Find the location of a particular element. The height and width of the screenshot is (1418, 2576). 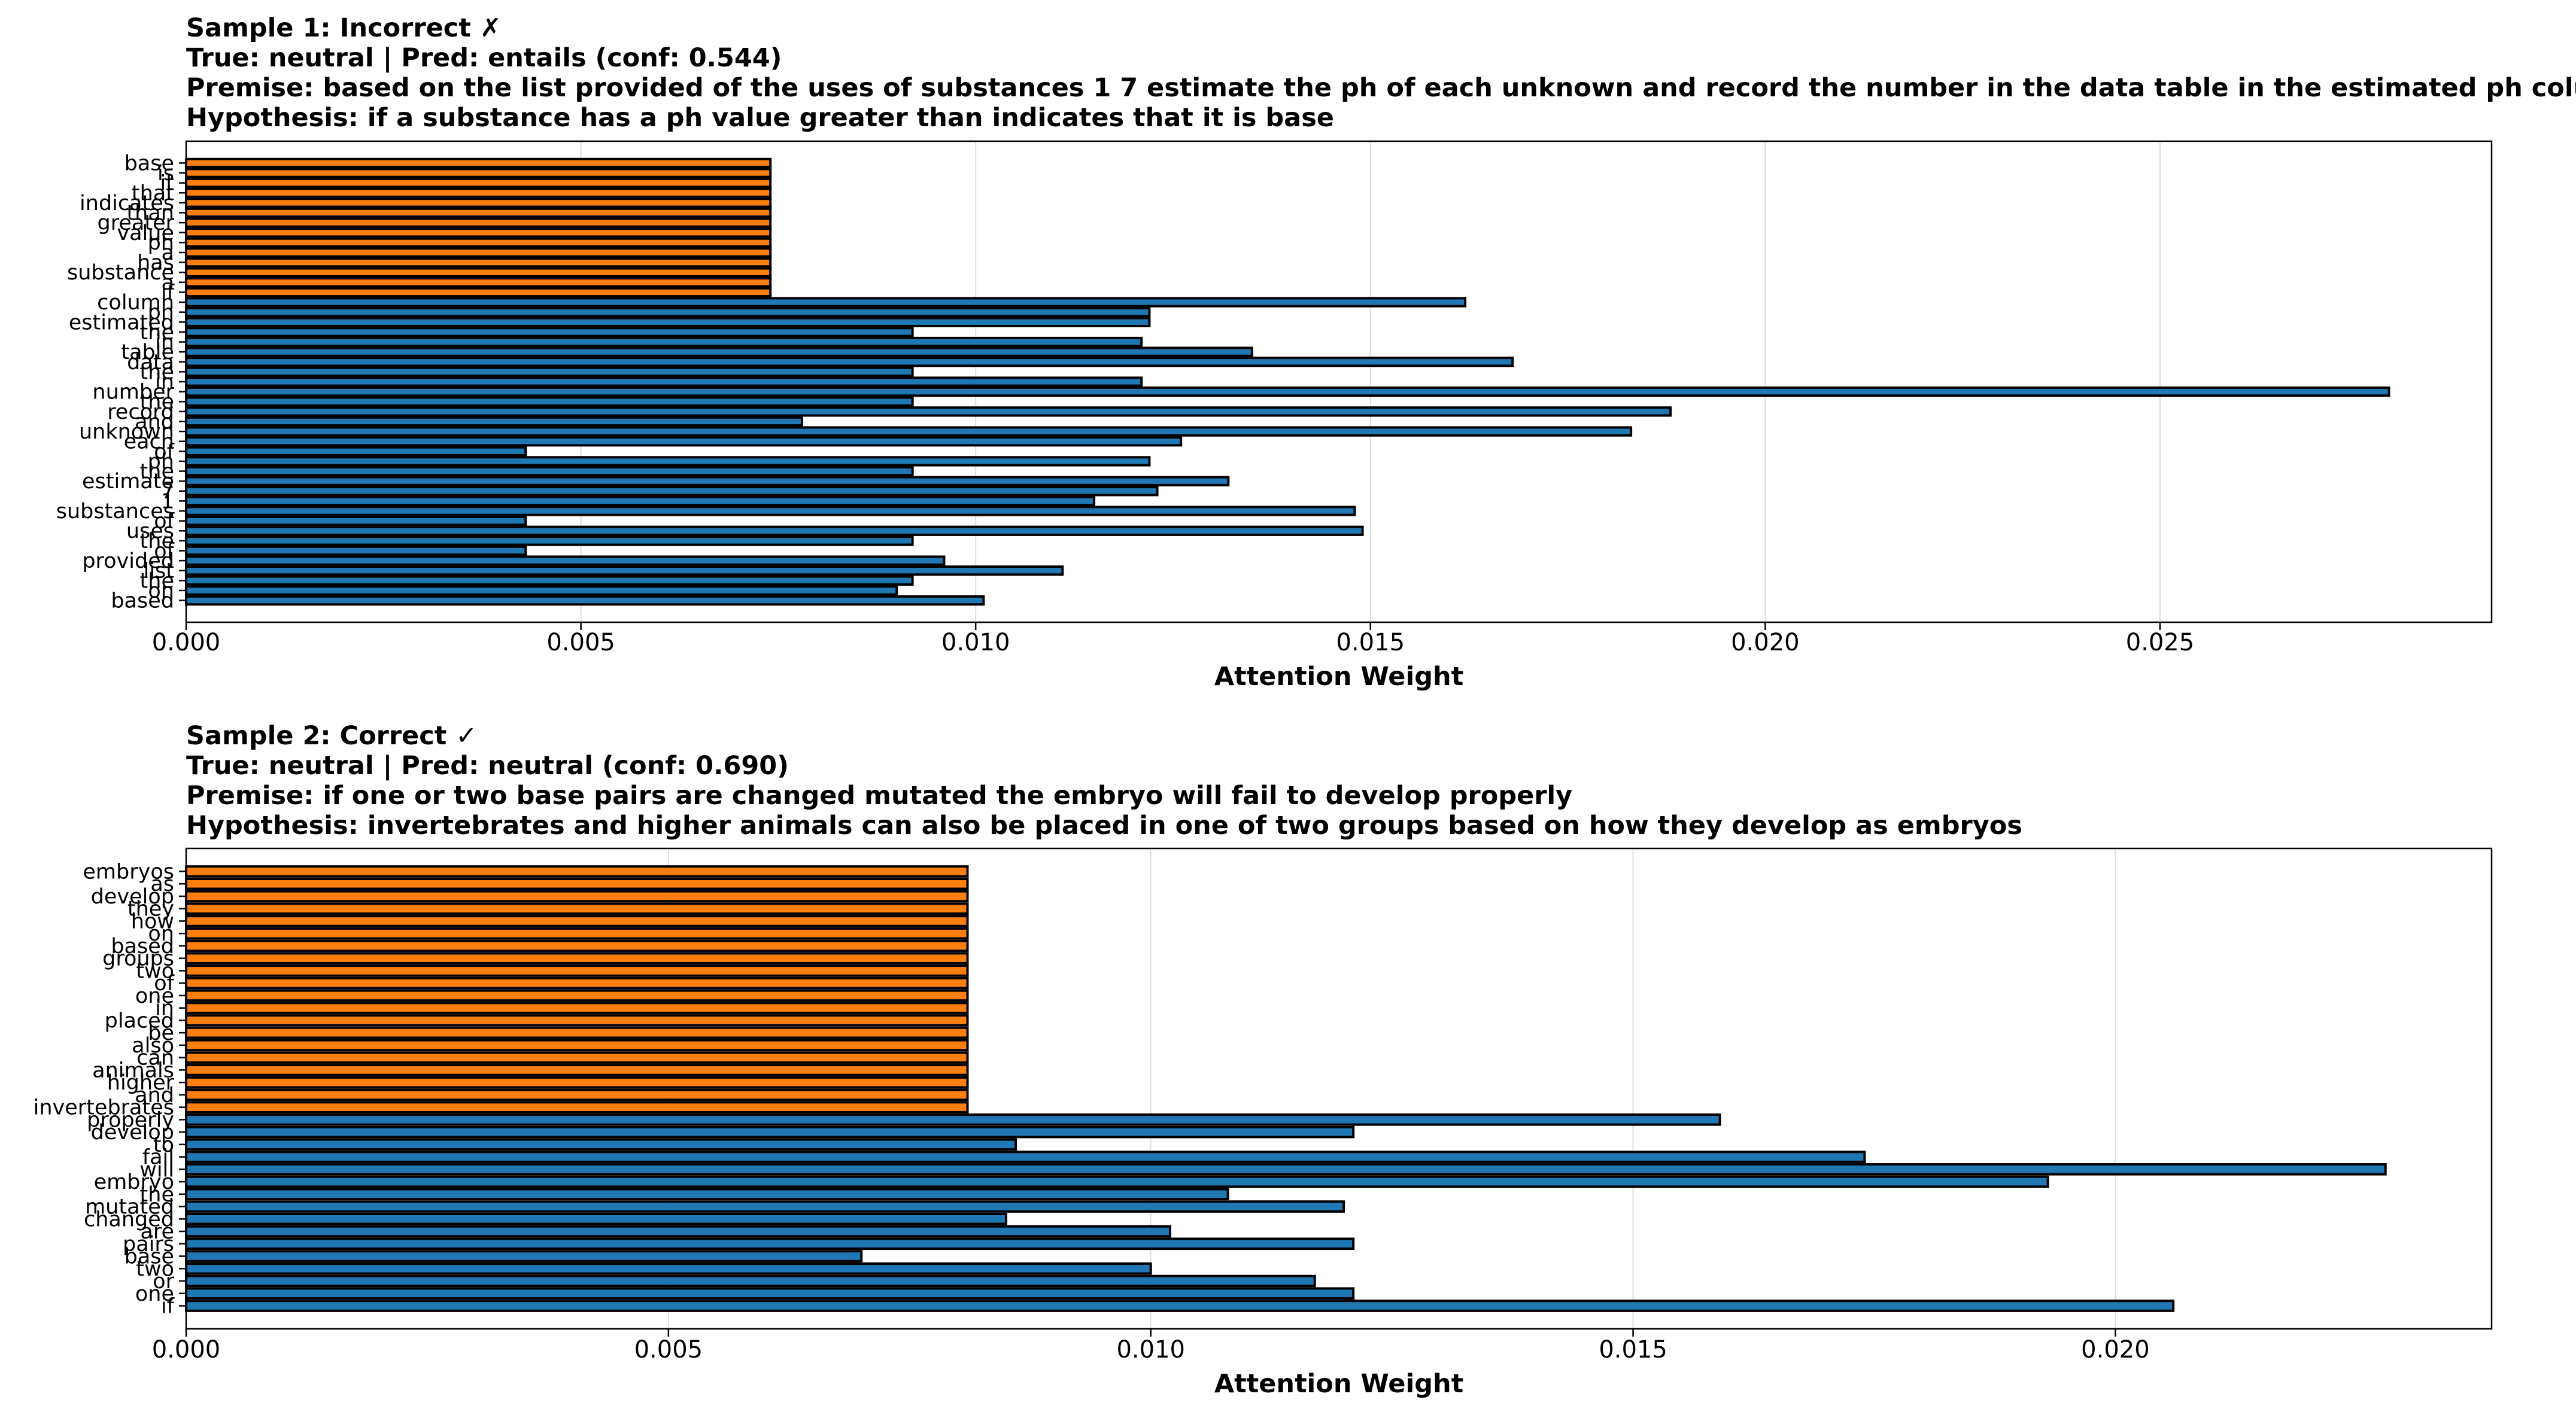

y-tick-label: can is located at coordinates (155, 1058).